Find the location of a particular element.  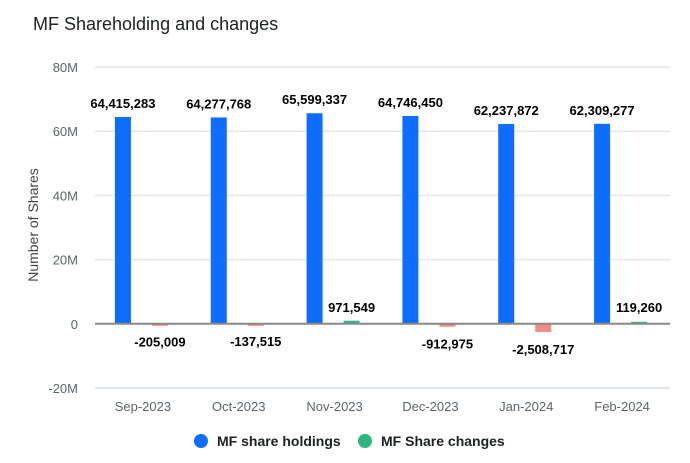

y-axis-label: Number of Shares is located at coordinates (33, 225).